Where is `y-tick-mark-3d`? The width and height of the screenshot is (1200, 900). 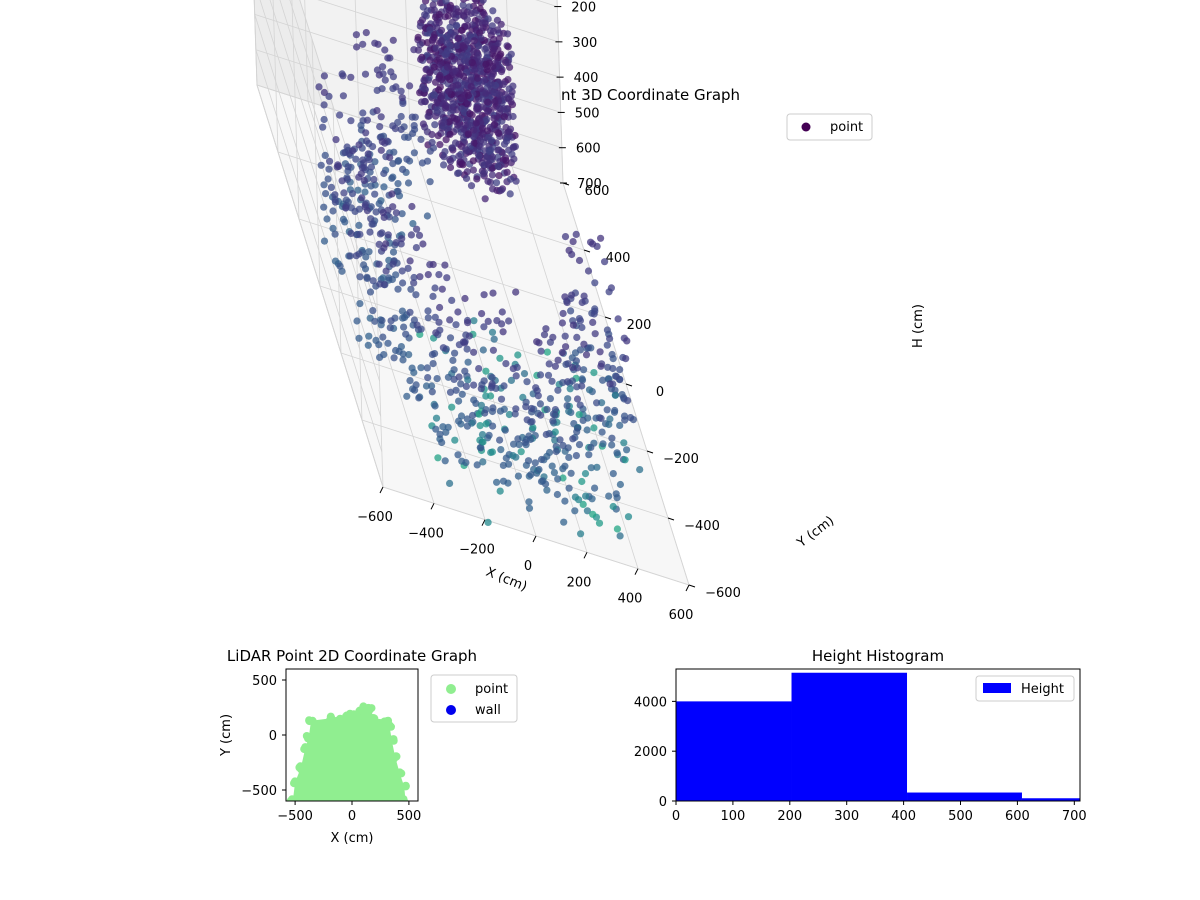
y-tick-mark-3d is located at coordinates (608, 318).